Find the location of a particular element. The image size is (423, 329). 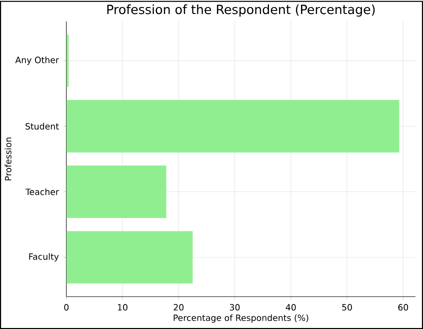

y-tick-label: Any Other is located at coordinates (37, 60).